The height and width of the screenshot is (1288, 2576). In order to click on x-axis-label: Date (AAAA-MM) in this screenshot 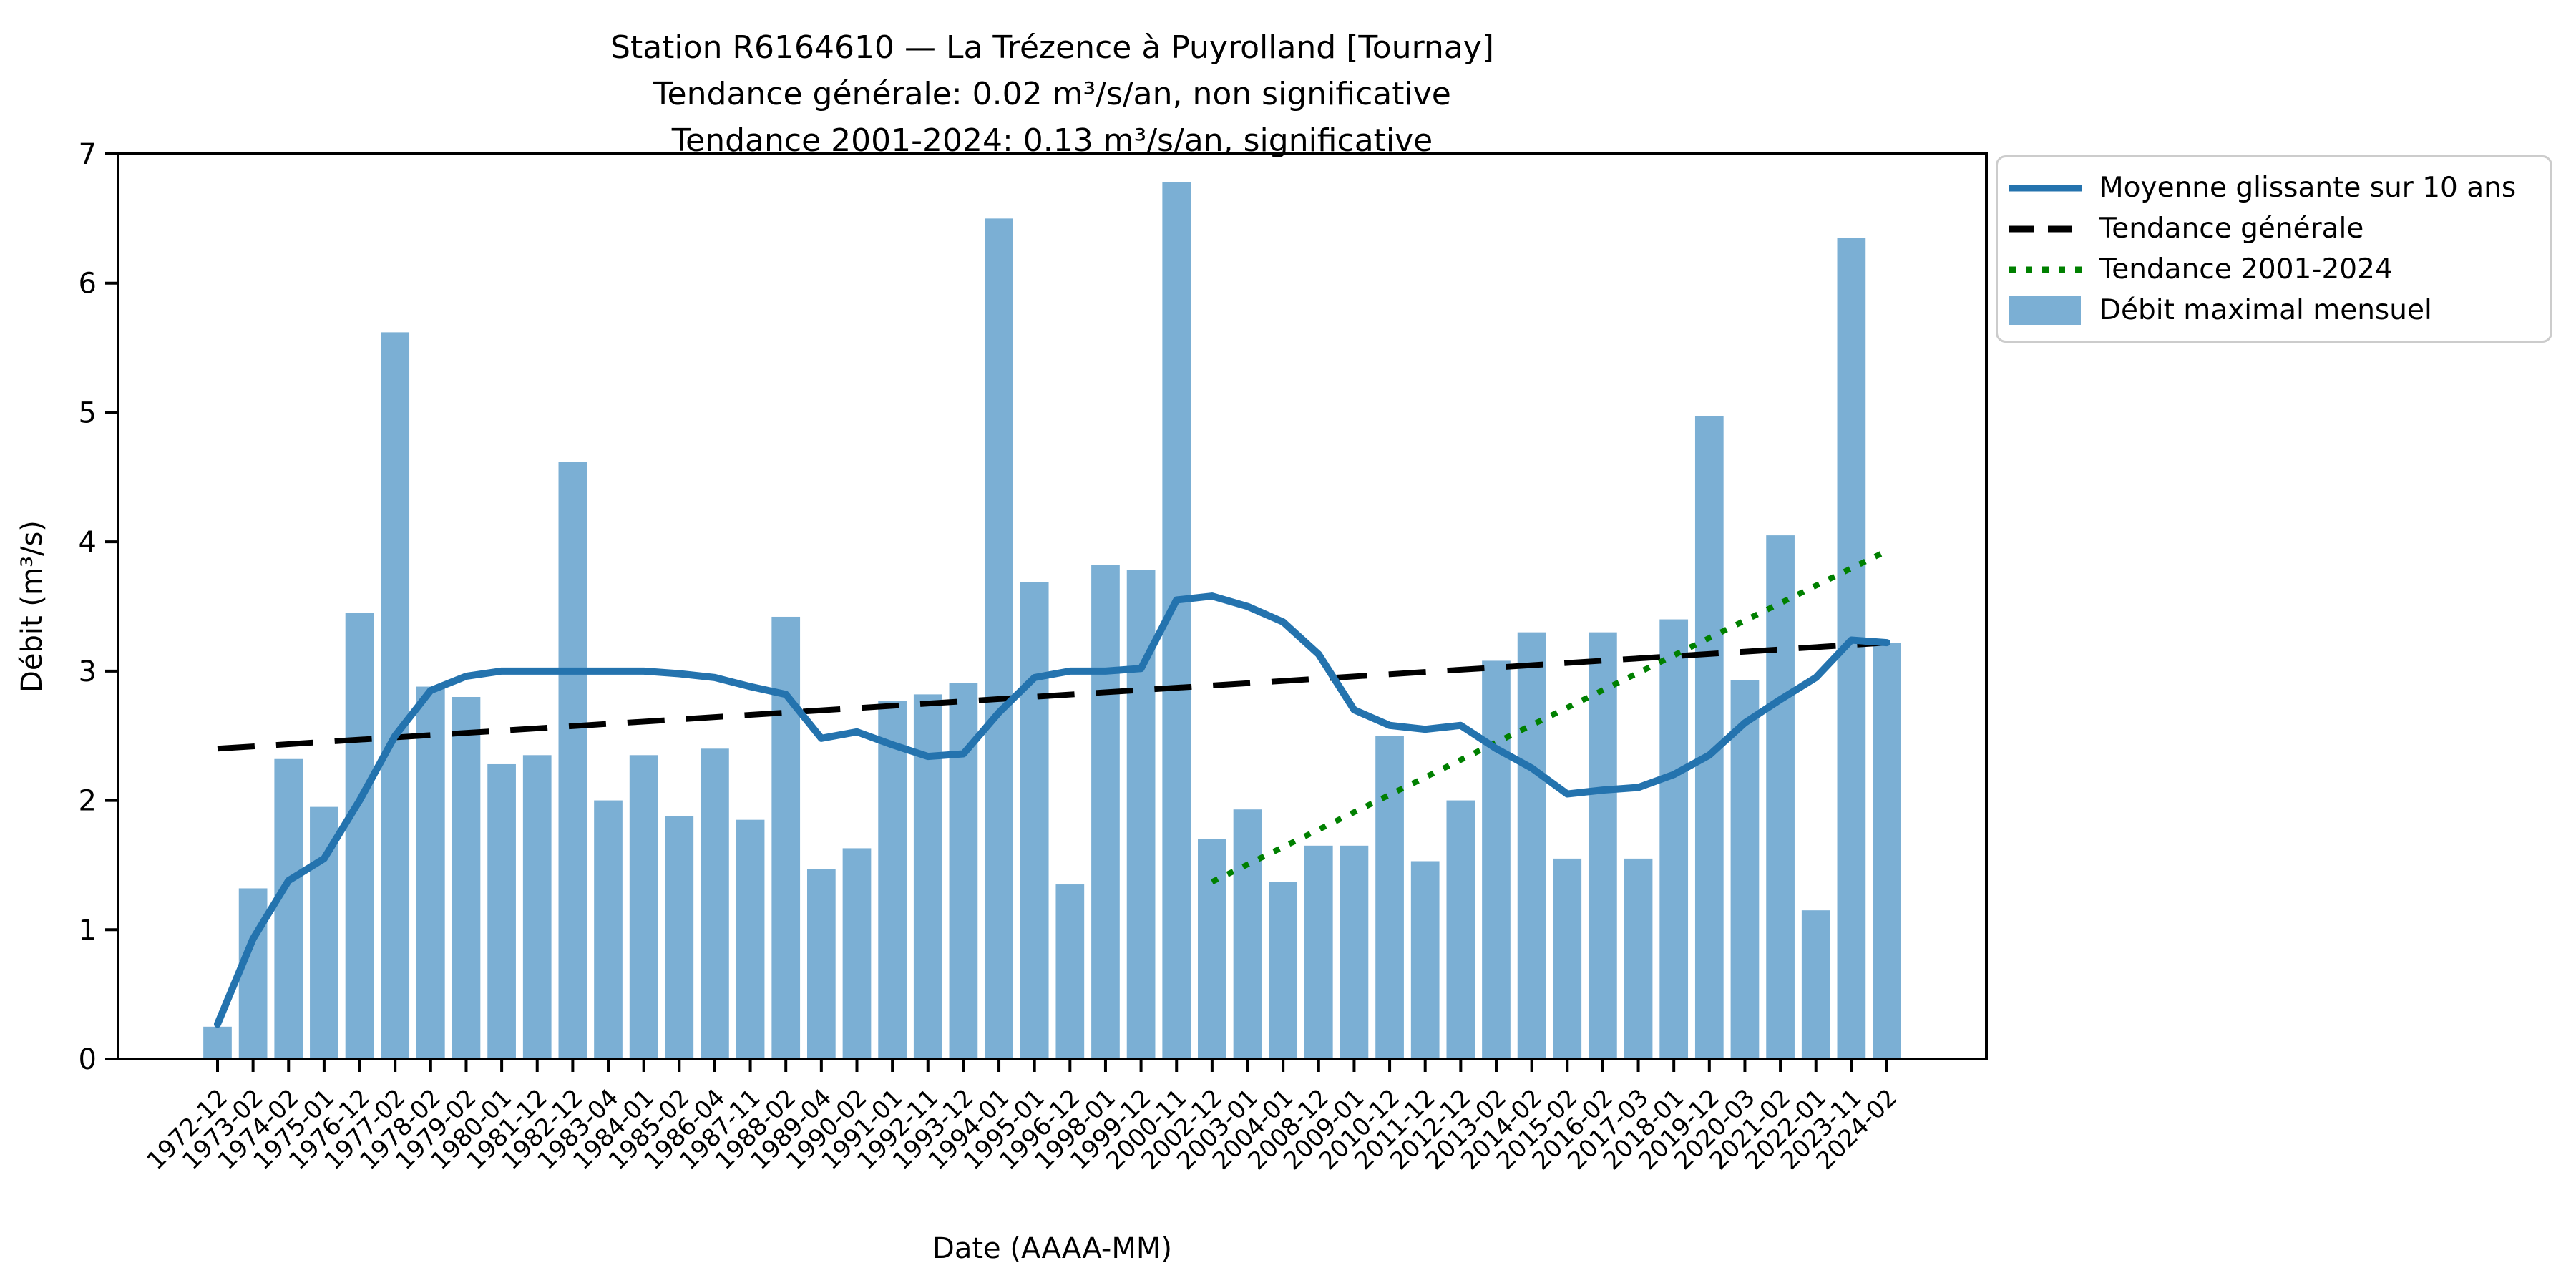, I will do `click(1052, 1248)`.